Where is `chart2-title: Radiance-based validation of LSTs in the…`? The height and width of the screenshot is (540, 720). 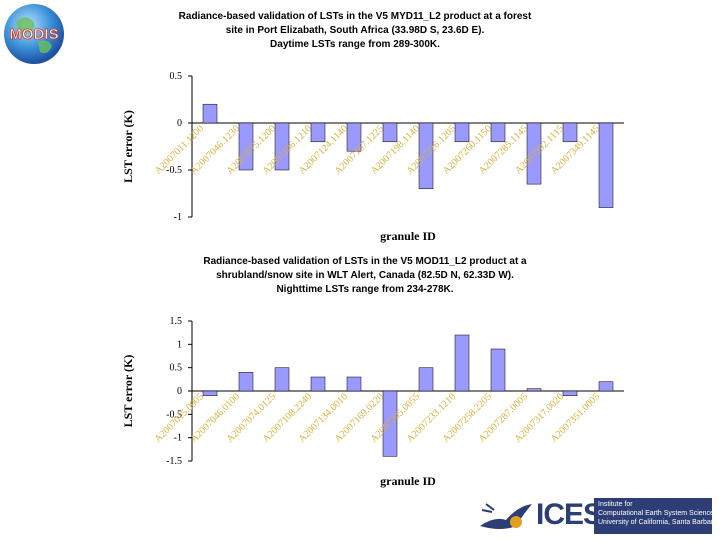 chart2-title: Radiance-based validation of LSTs in the… is located at coordinates (365, 276).